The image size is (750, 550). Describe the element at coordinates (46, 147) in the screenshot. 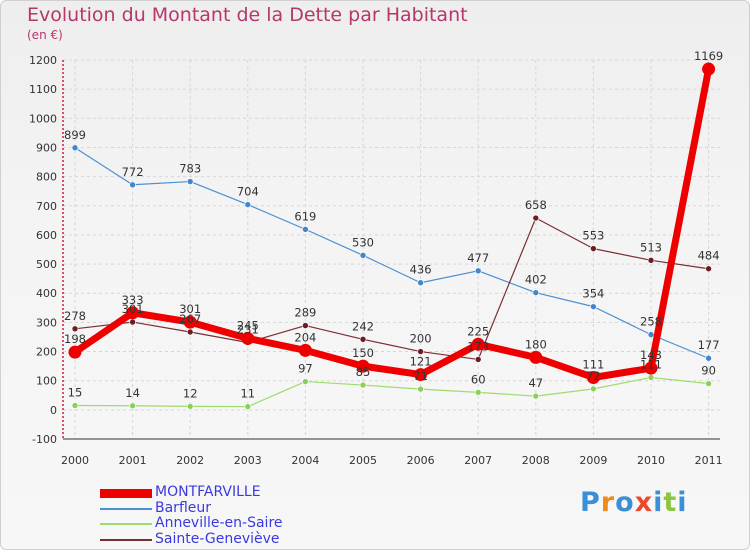

I see `y-tick-label: 900` at that location.